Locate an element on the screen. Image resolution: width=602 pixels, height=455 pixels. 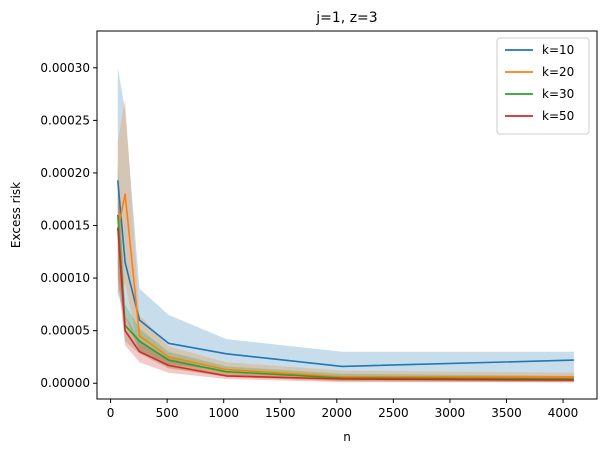
x-axis: 0 500 1000 1500 2000 2500 3000 3500 4000 is located at coordinates (343, 409).